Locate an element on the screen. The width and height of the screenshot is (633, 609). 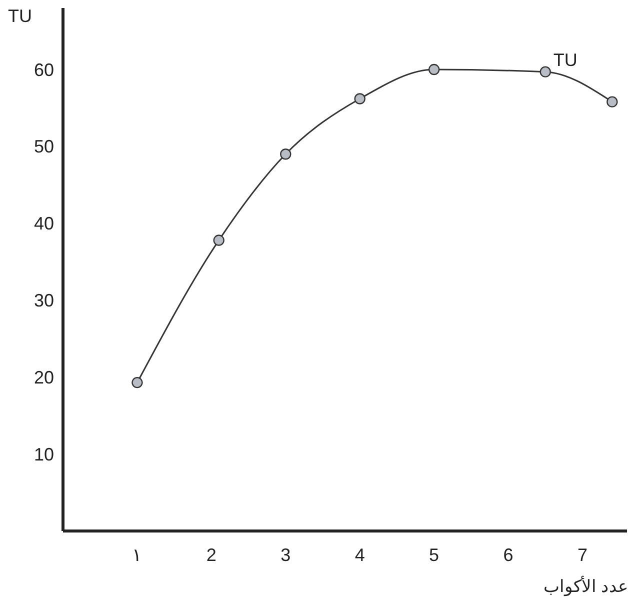
x-tick-label: 5 is located at coordinates (434, 555).